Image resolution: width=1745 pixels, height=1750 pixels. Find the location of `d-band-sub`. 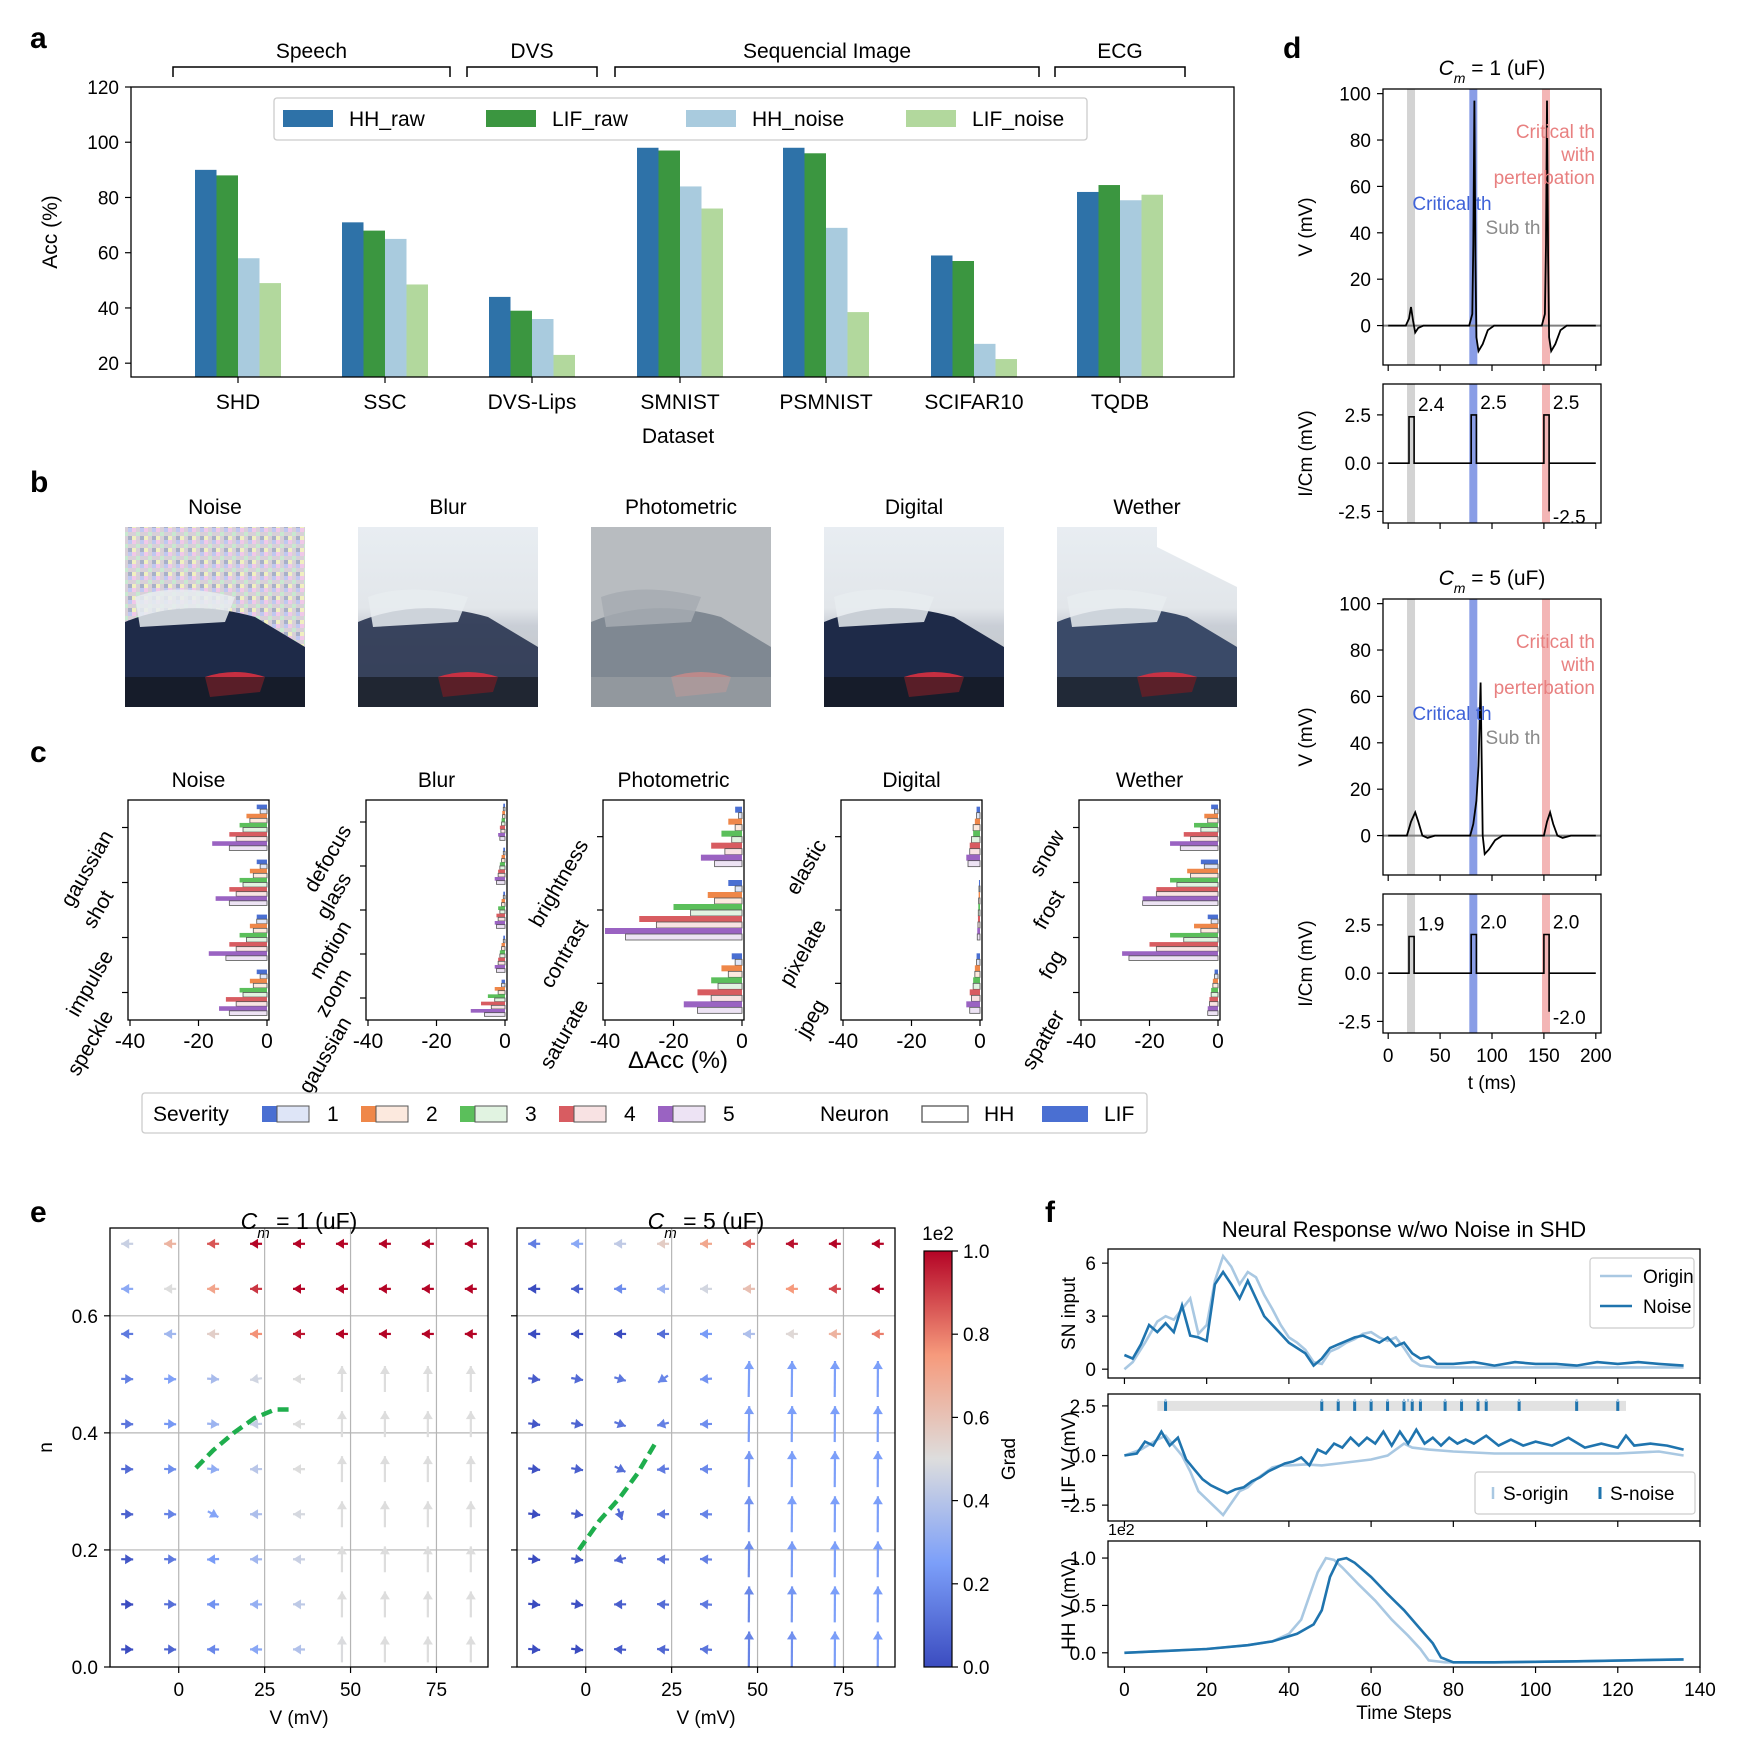

d-band-sub is located at coordinates (1411, 737).